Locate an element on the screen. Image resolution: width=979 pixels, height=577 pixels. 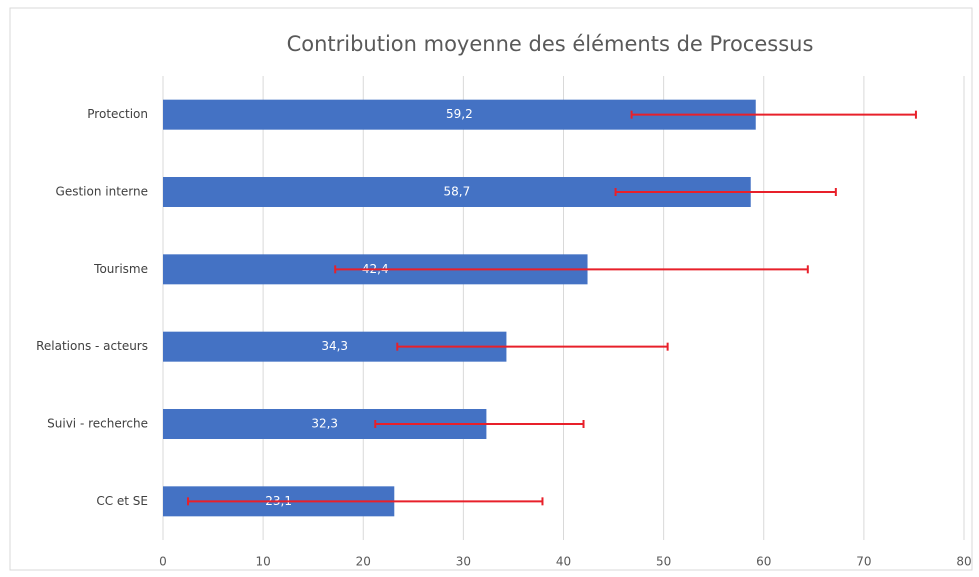
x-tick-label: 10 is located at coordinates (262, 562).